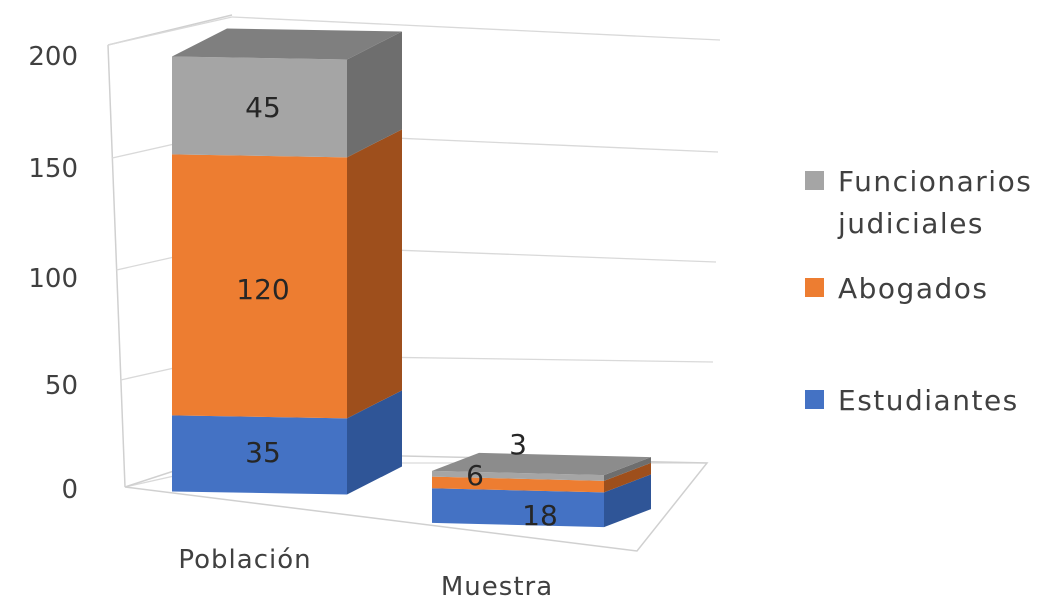 The image size is (1045, 608). I want to click on legend-label-funcionarios-judiciales: Funcionarios, so click(935, 181).